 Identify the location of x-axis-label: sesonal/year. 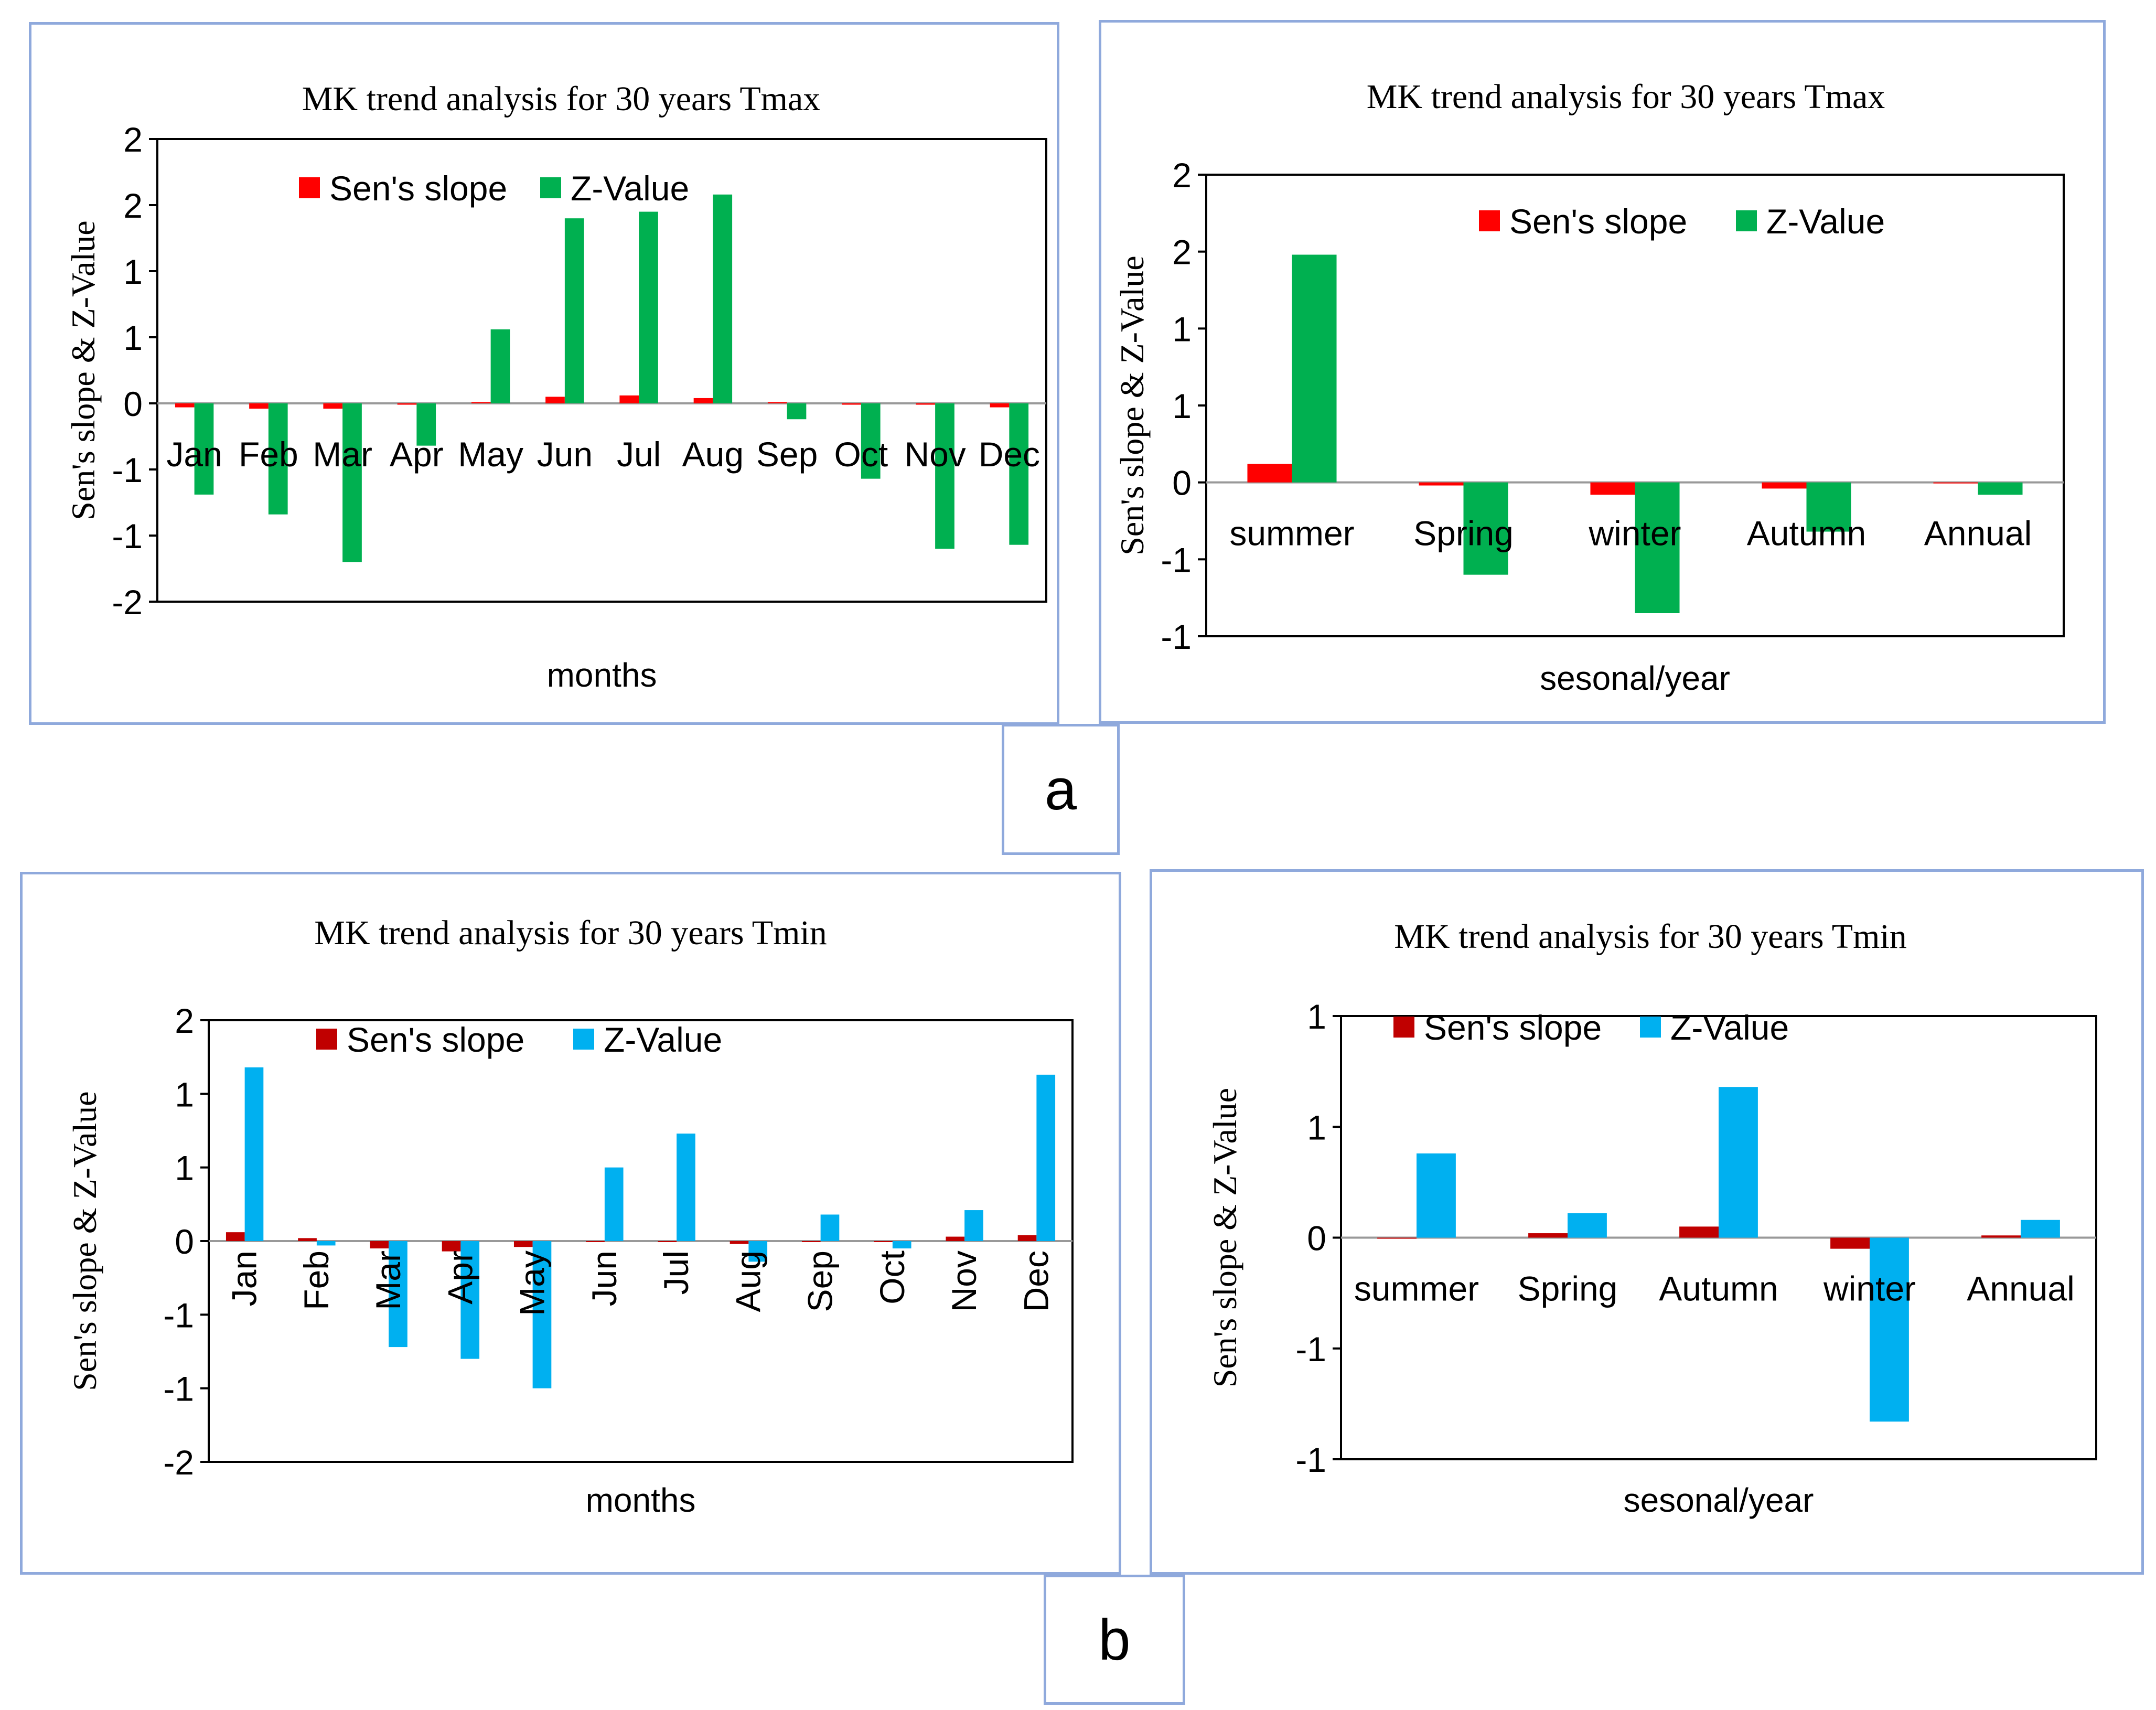
(1635, 678).